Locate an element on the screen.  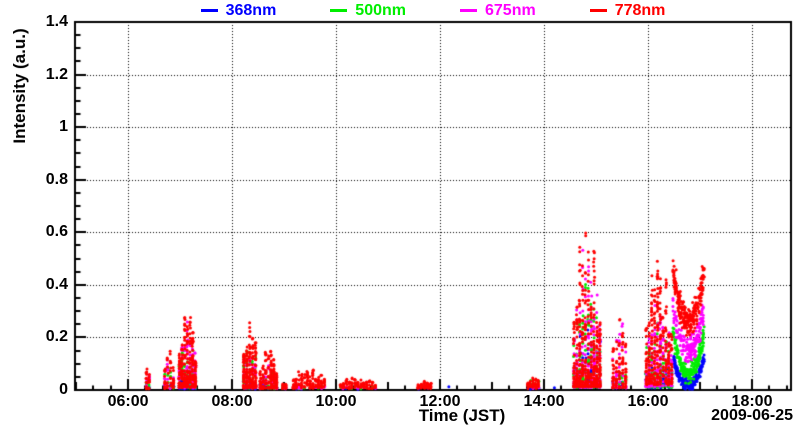
y-tick-label: 0.8 is located at coordinates (56, 179).